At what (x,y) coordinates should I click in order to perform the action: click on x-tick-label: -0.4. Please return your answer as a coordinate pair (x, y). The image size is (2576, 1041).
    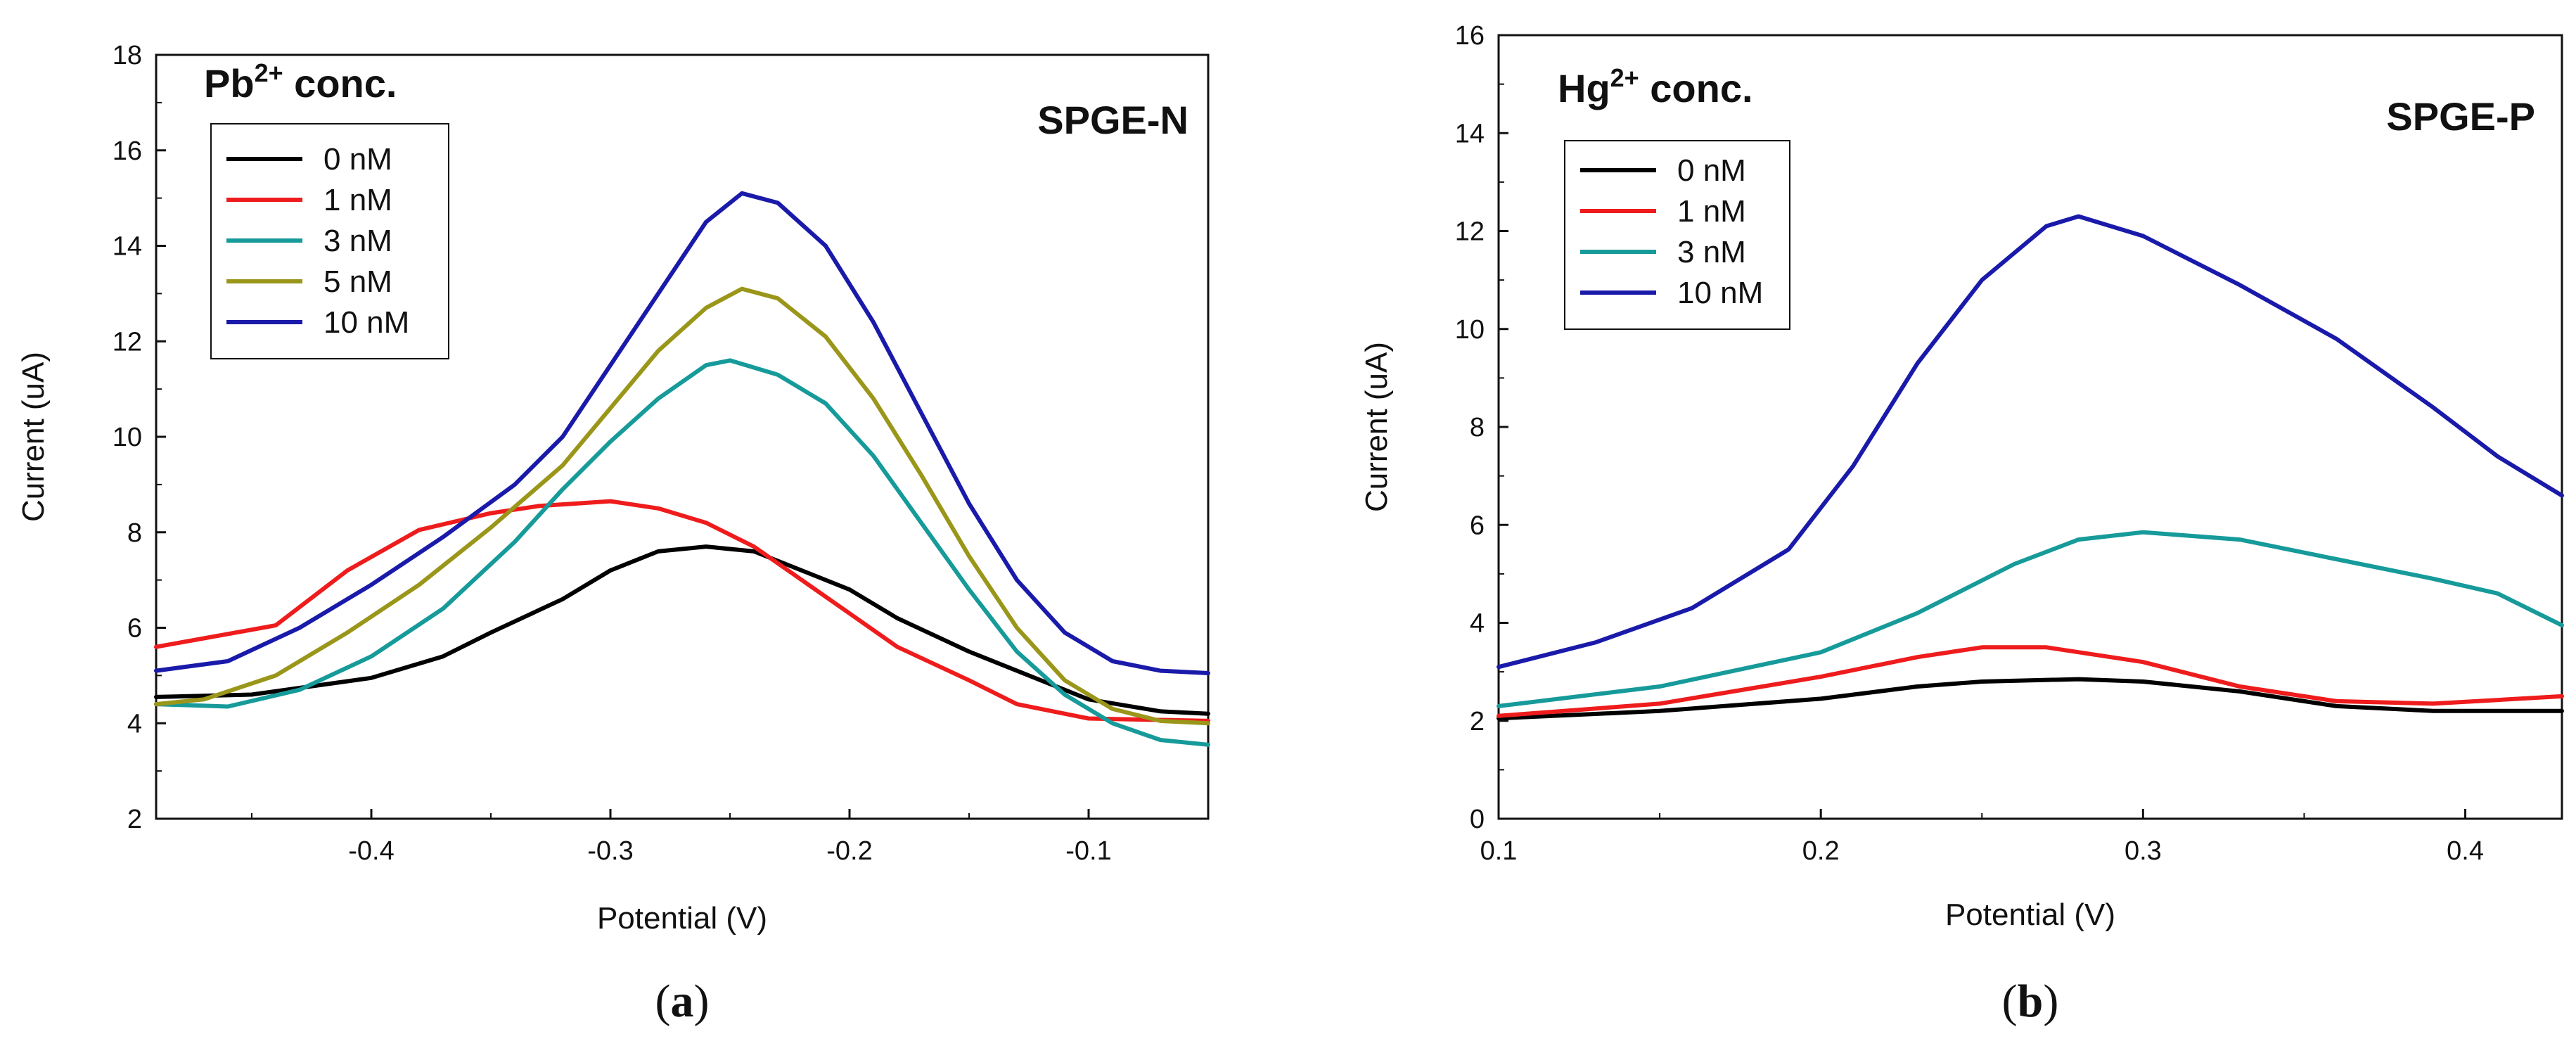
    Looking at the image, I should click on (371, 851).